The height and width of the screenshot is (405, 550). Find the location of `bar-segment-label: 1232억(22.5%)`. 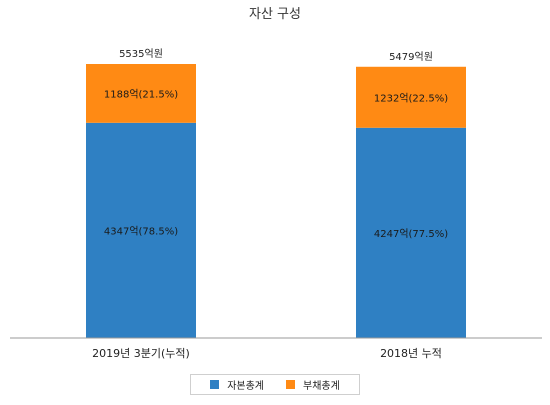

bar-segment-label: 1232억(22.5%) is located at coordinates (411, 98).